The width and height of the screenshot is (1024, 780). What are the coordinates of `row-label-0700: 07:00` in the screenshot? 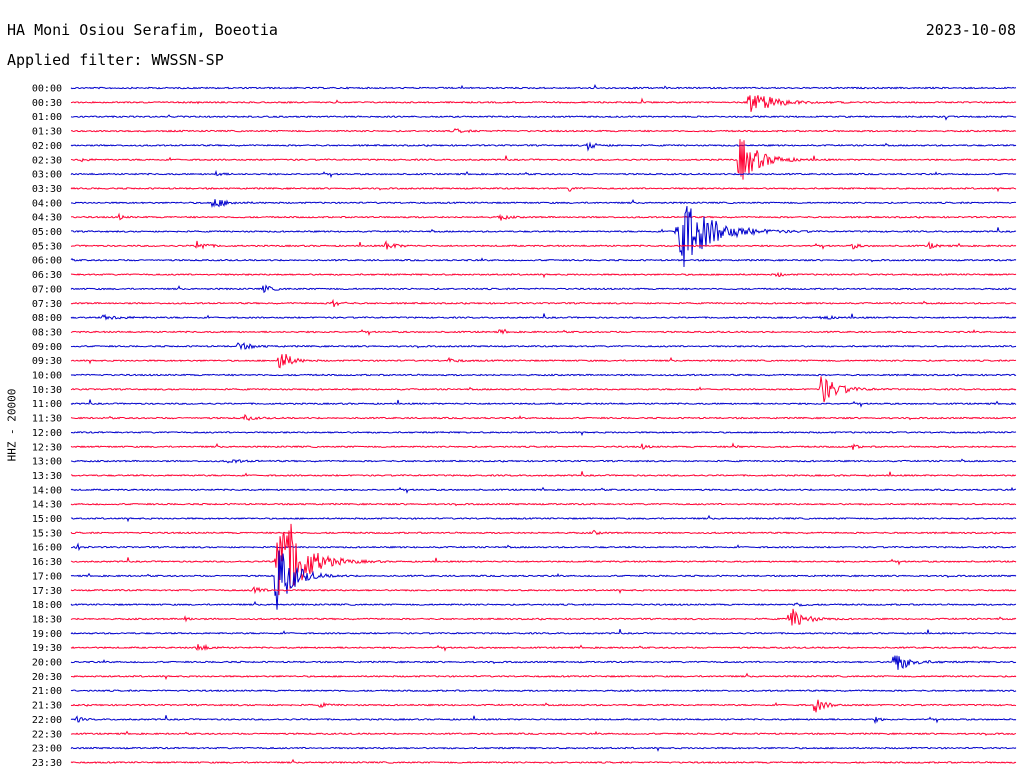 It's located at (47, 289).